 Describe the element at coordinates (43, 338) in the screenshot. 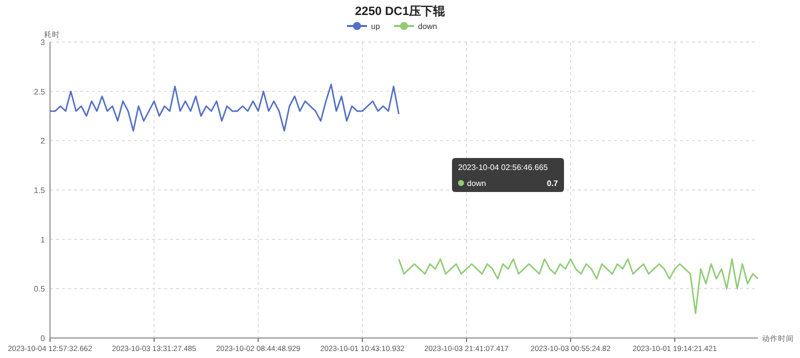

I see `y-tick-label: 0` at that location.